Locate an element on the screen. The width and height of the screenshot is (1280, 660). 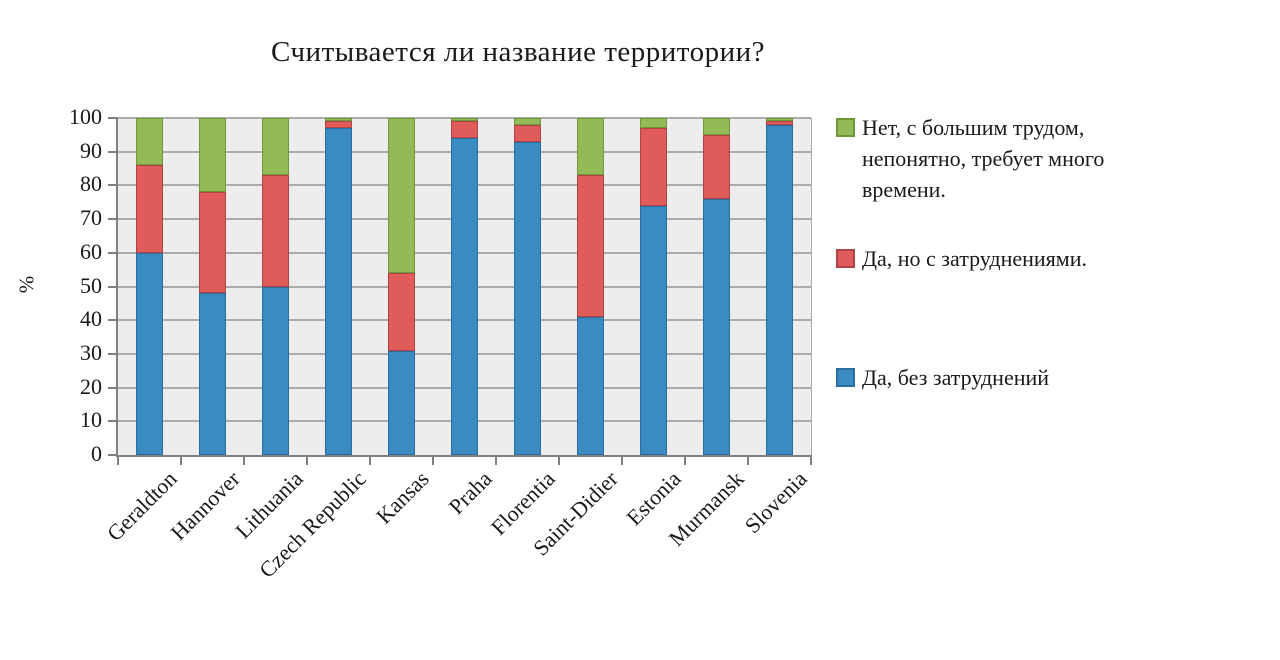
x-axis-line is located at coordinates (464, 456).